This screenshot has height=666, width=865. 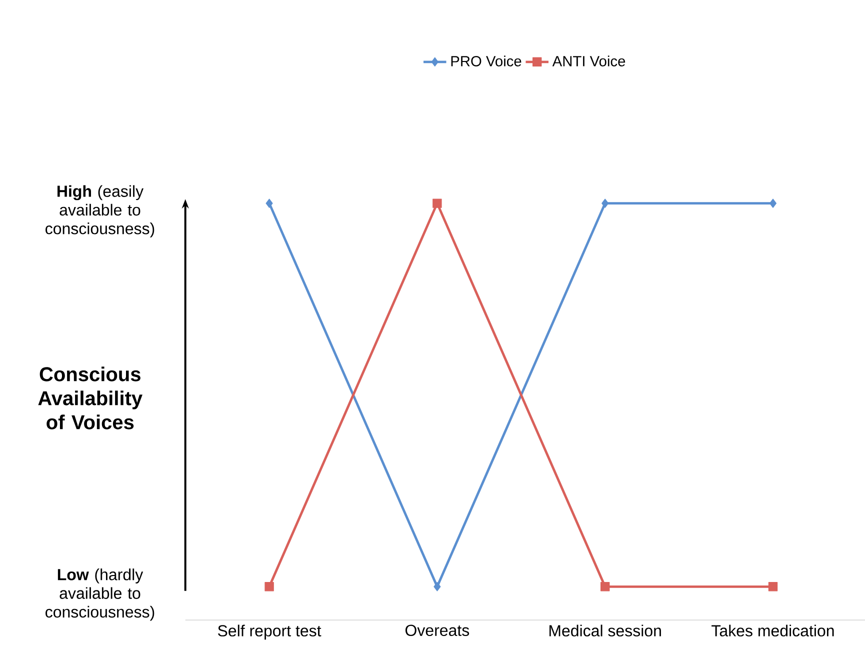 I want to click on text: Low (hardly available to consciousness), so click(x=100, y=594).